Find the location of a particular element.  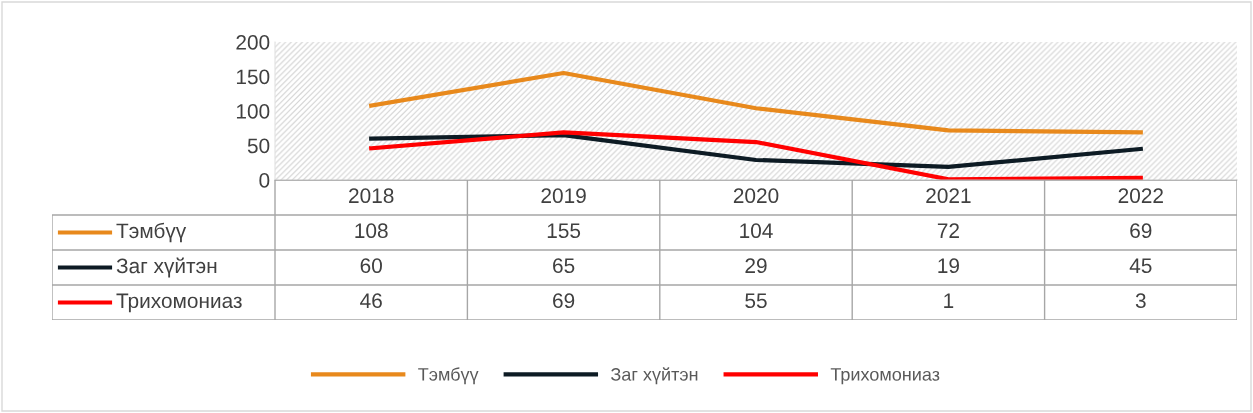

text: Трихомониаз is located at coordinates (885, 376).